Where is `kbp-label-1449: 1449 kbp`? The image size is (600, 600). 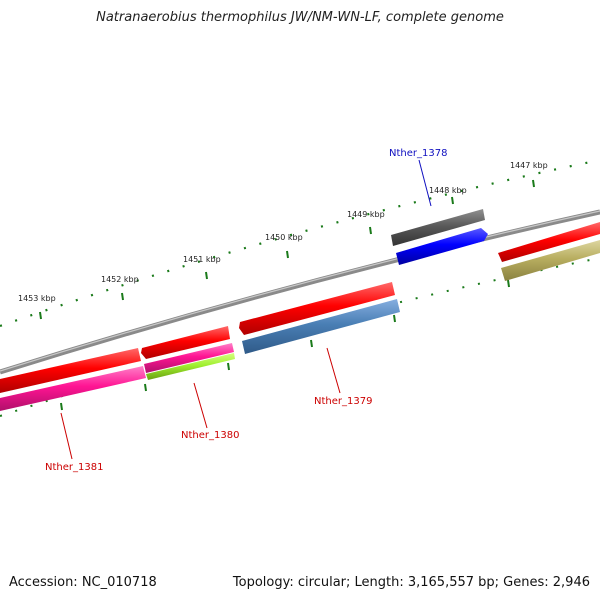
kbp-label-1449: 1449 kbp is located at coordinates (366, 214).